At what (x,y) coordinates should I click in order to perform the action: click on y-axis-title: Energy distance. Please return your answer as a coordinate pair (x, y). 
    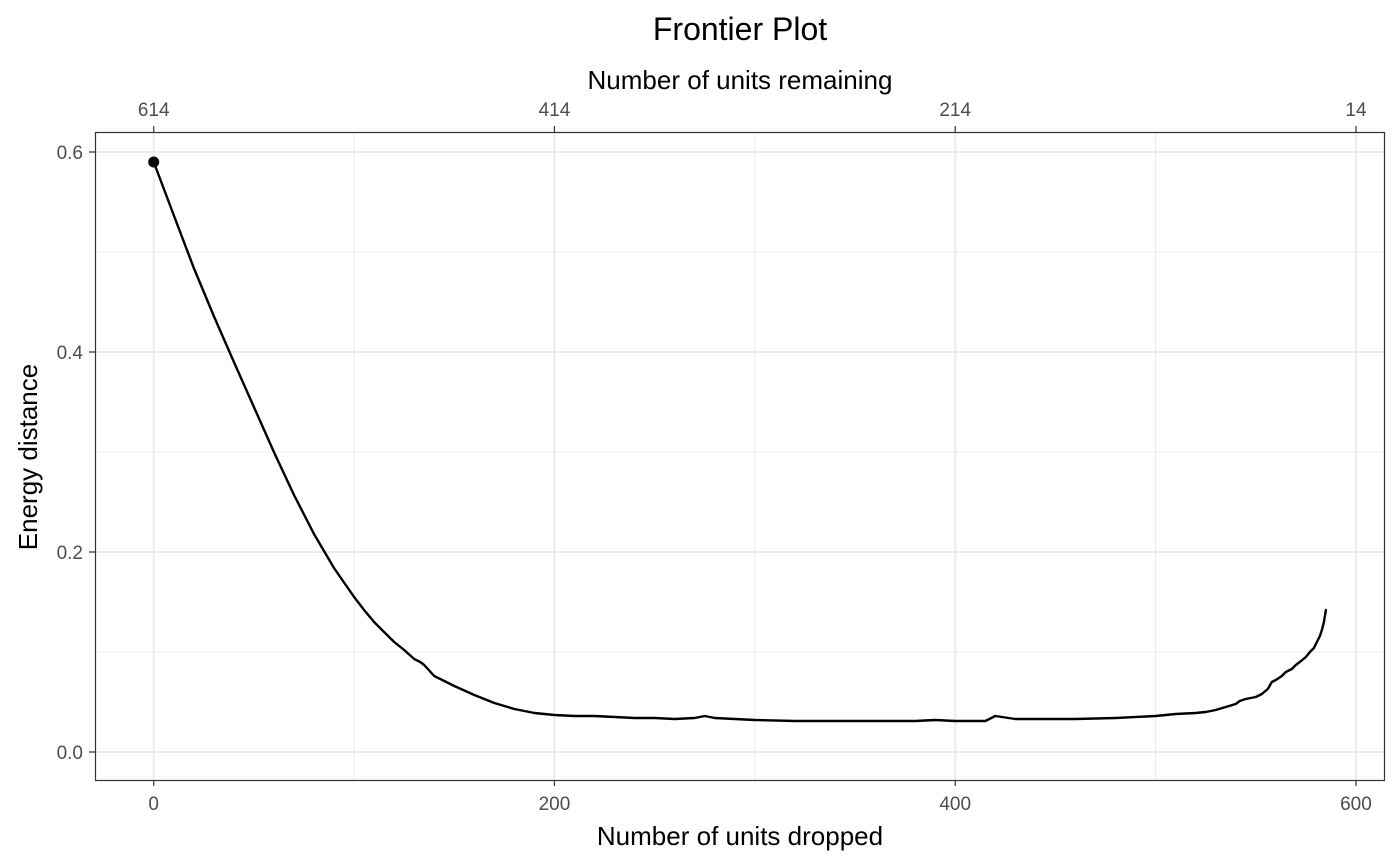
    Looking at the image, I should click on (28, 457).